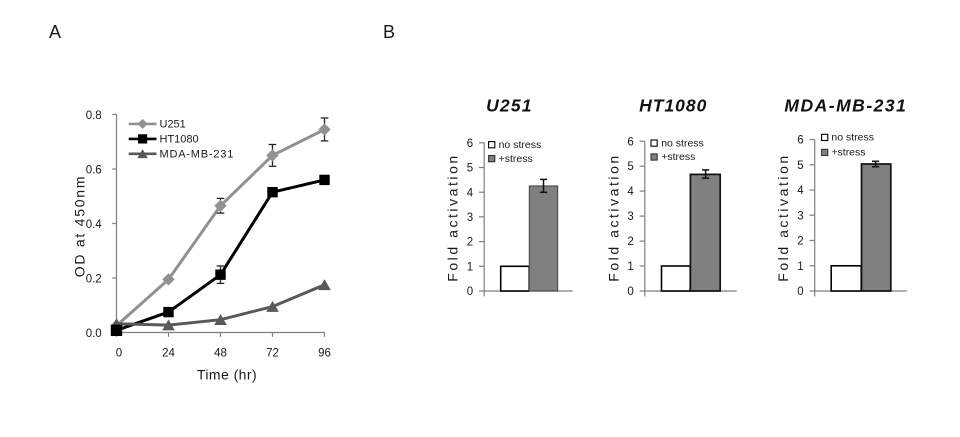  Describe the element at coordinates (272, 354) in the screenshot. I see `svg-text: 72` at that location.